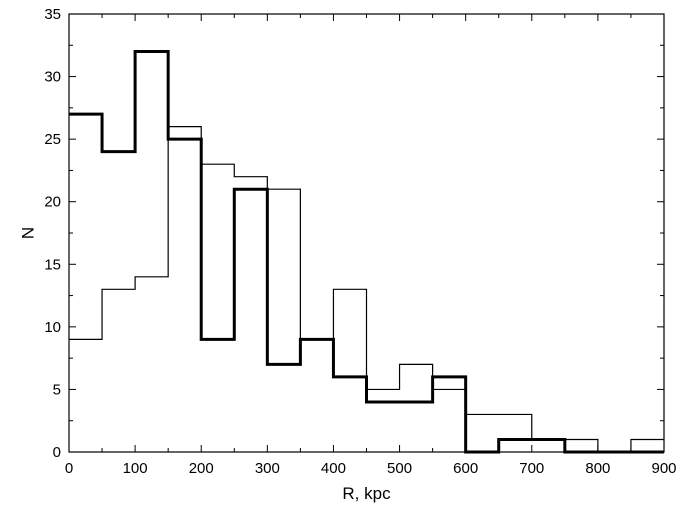 This screenshot has height=520, width=683. I want to click on y-tick-label: 0, so click(57, 452).